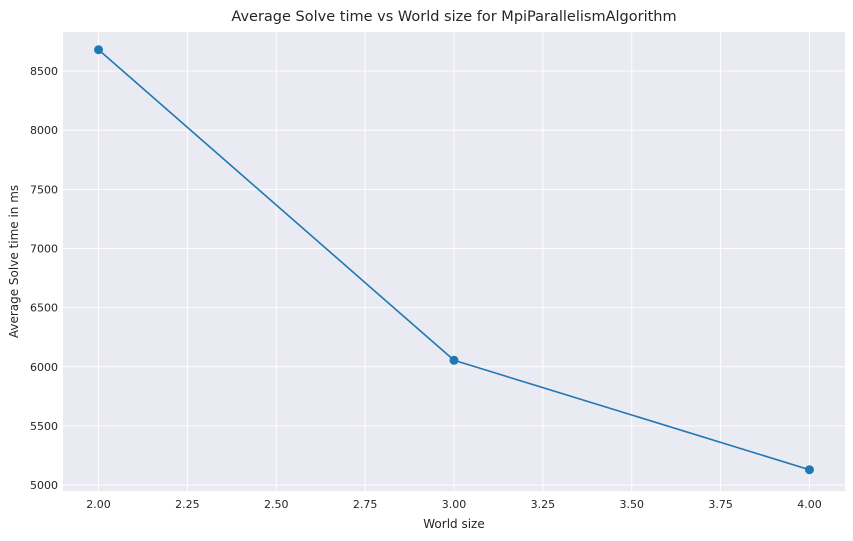 The width and height of the screenshot is (853, 541). Describe the element at coordinates (44, 367) in the screenshot. I see `y-tick-label: 6000` at that location.